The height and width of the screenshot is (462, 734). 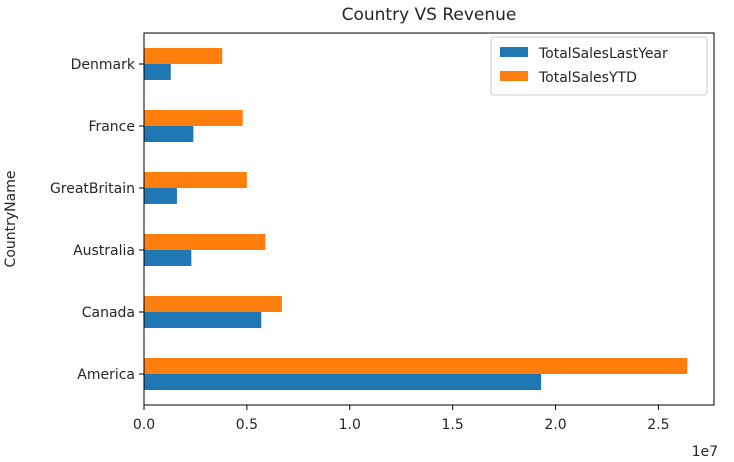 I want to click on y-tick-label: GreatBritain, so click(x=92, y=189).